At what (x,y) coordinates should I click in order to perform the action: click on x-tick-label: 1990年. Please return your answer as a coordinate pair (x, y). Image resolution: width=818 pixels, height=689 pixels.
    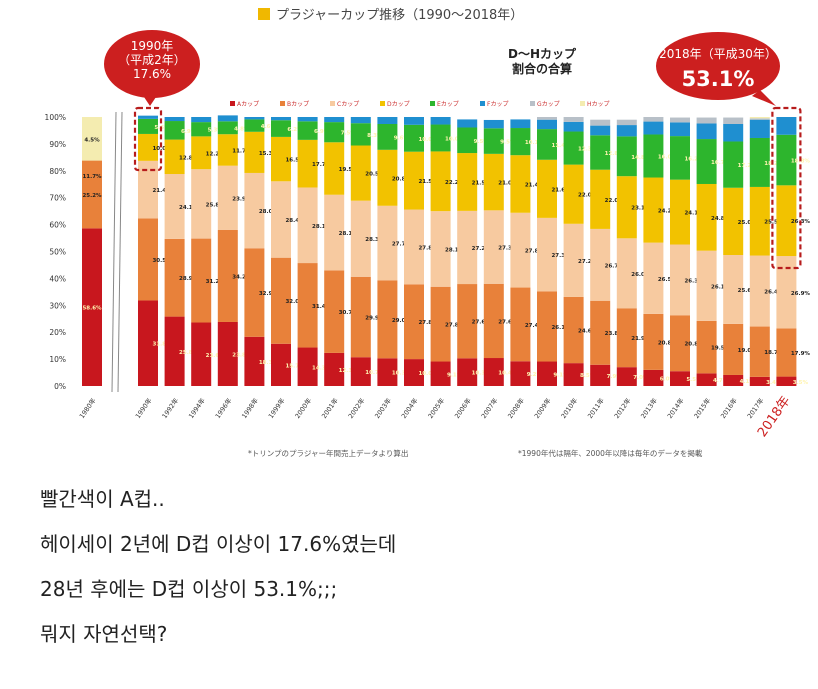
    Looking at the image, I should click on (143, 408).